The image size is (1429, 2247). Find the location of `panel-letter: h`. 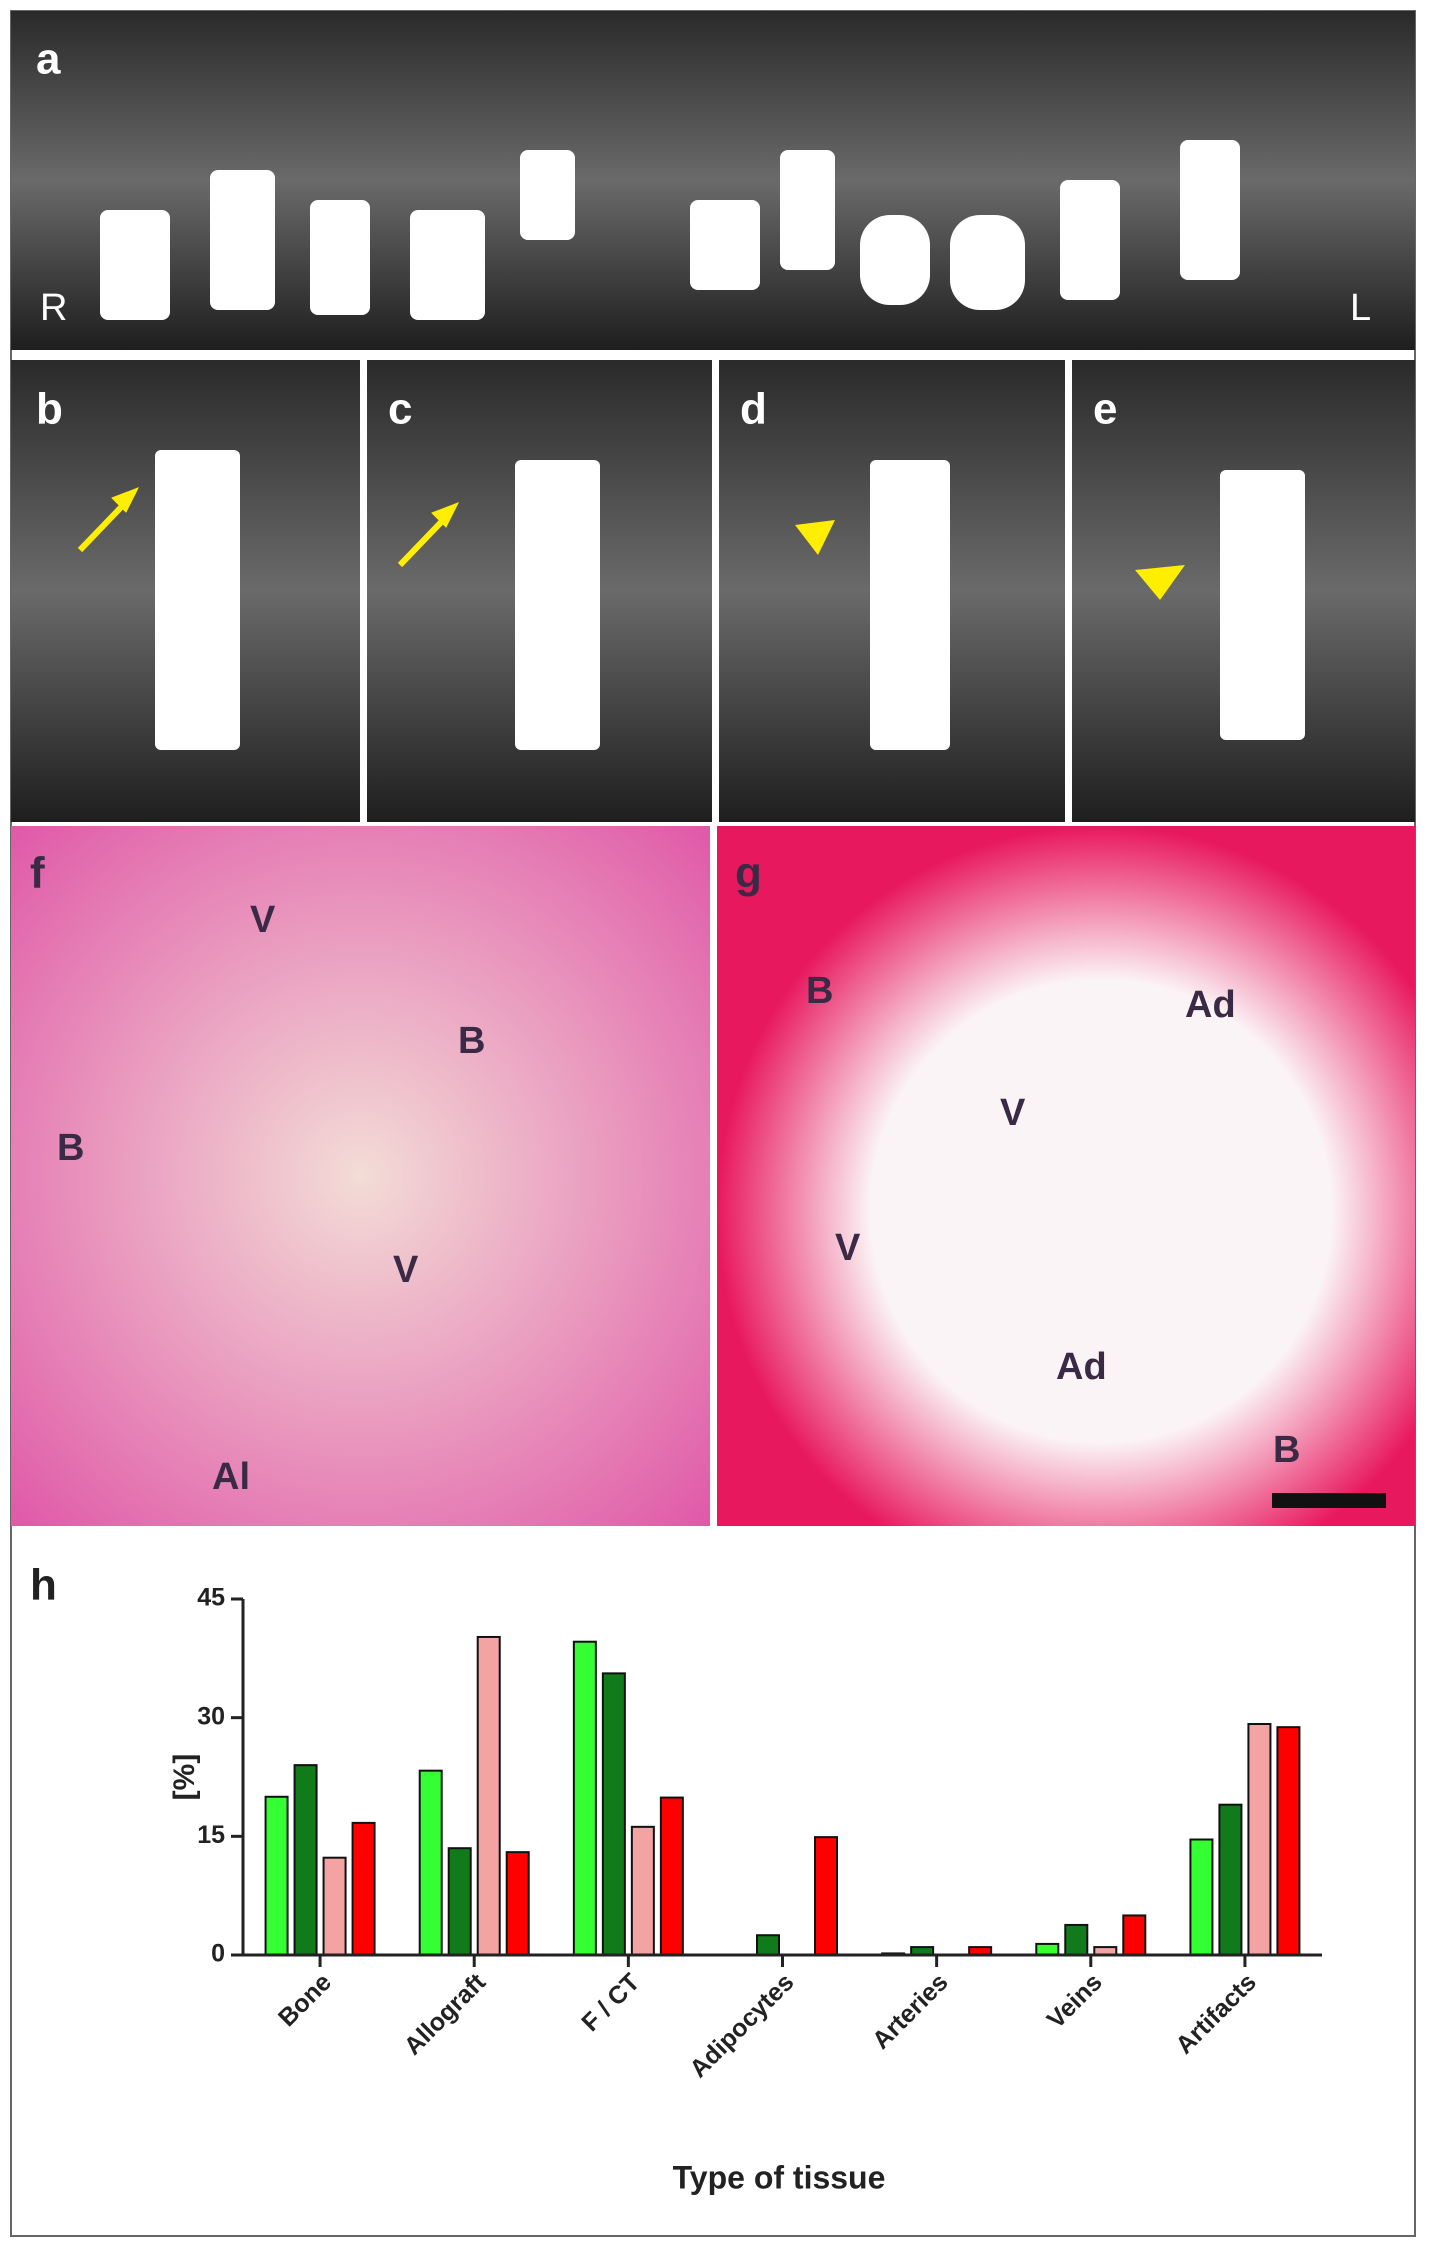

panel-letter: h is located at coordinates (43, 1585).